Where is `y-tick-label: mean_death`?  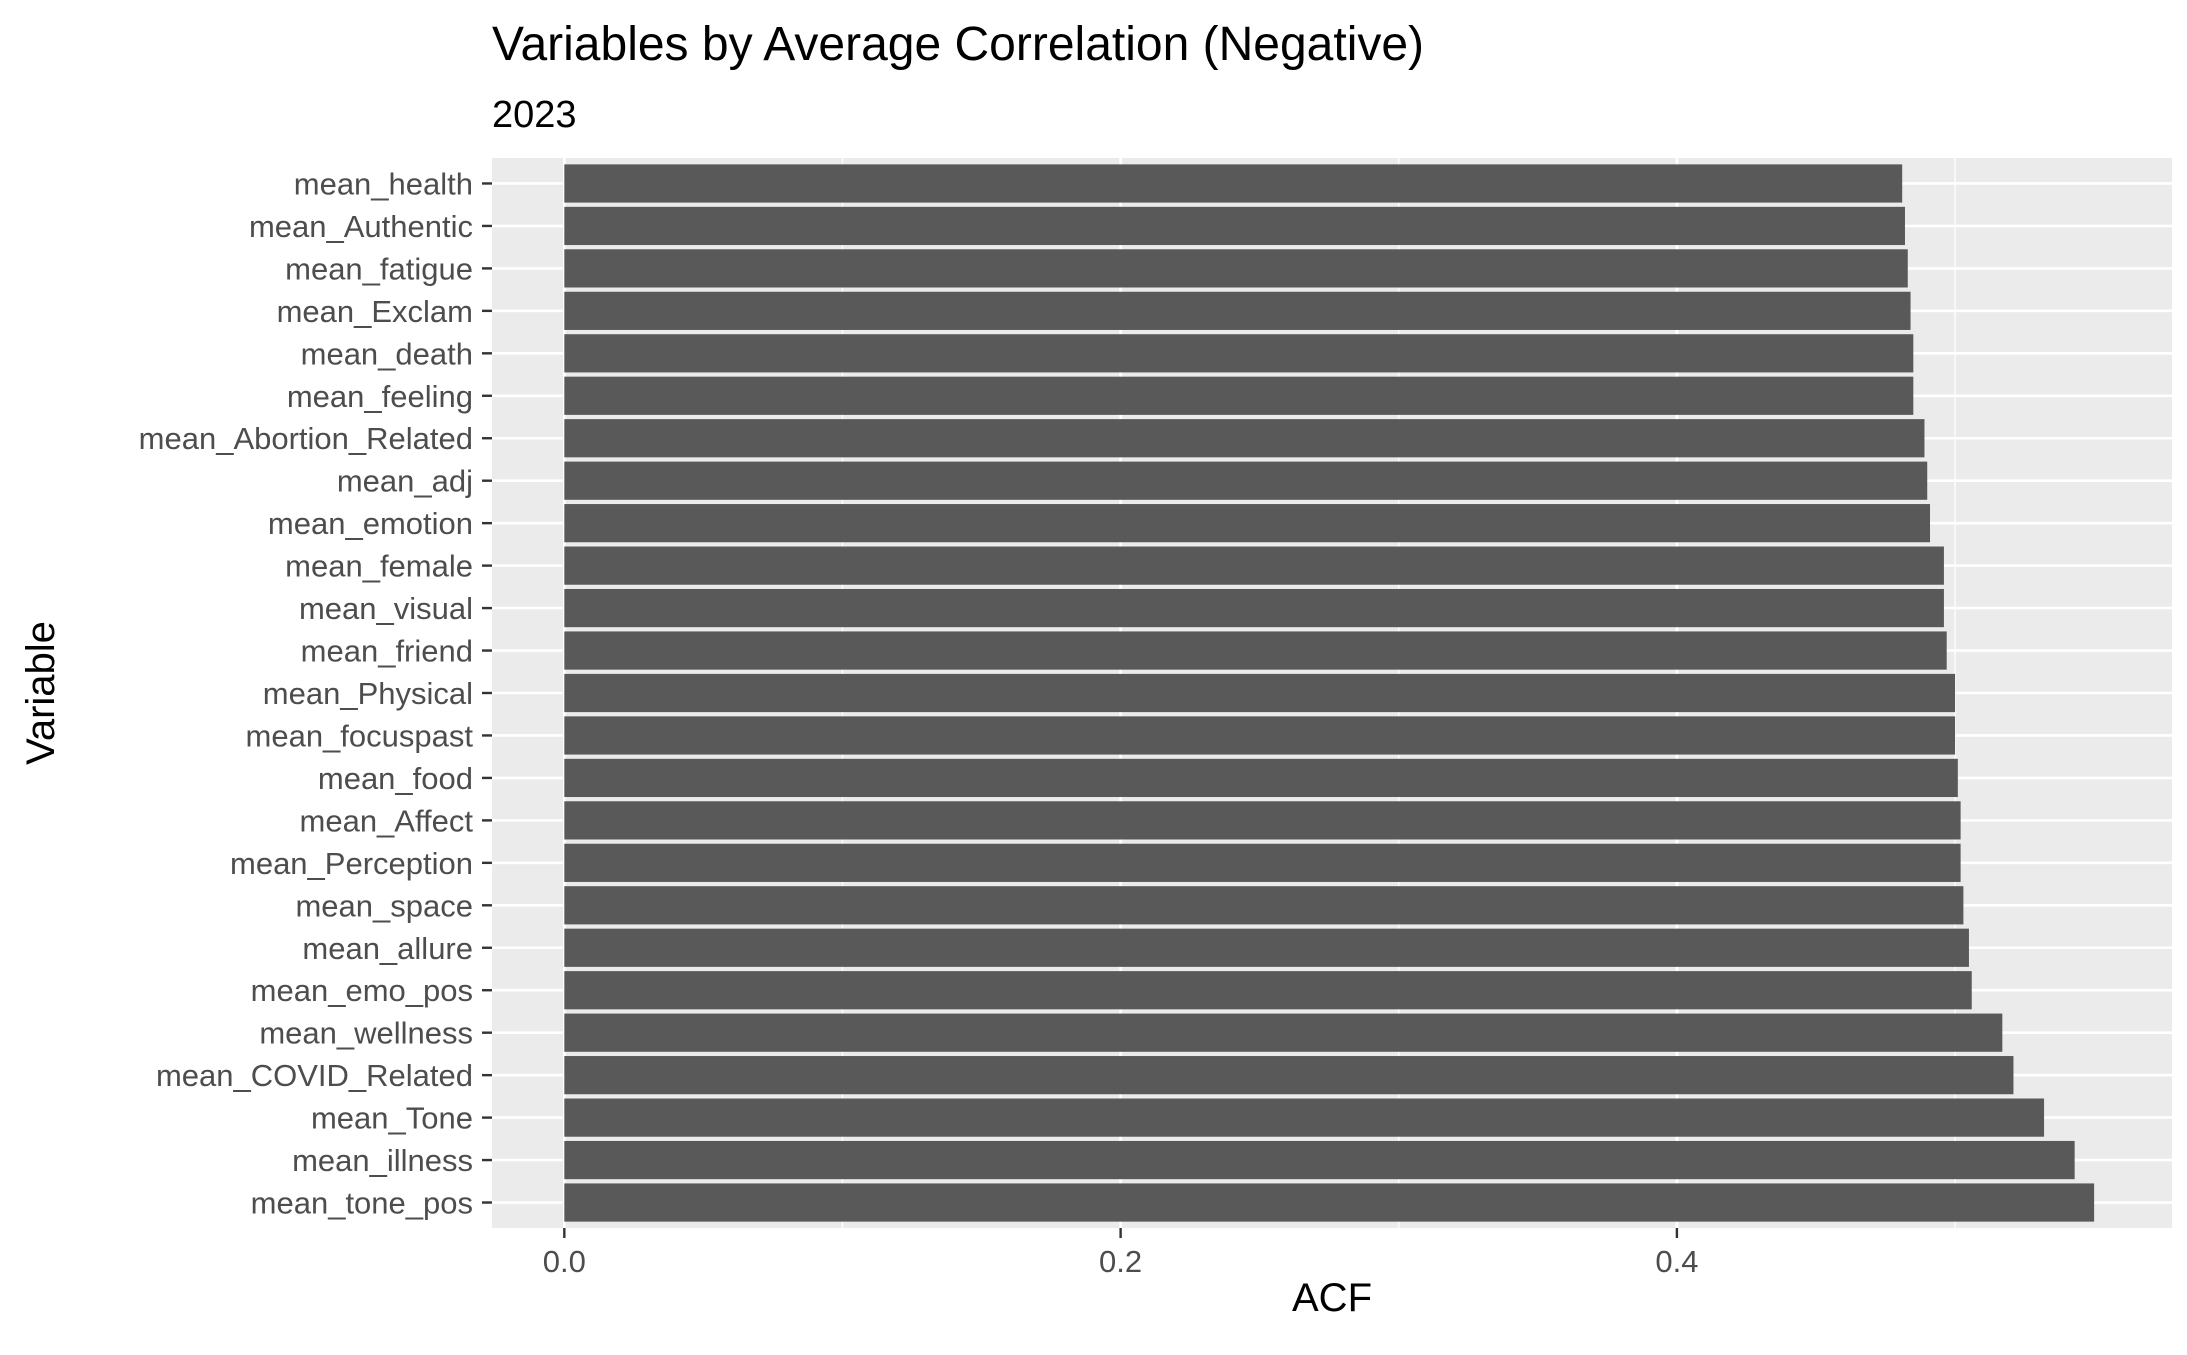
y-tick-label: mean_death is located at coordinates (387, 353).